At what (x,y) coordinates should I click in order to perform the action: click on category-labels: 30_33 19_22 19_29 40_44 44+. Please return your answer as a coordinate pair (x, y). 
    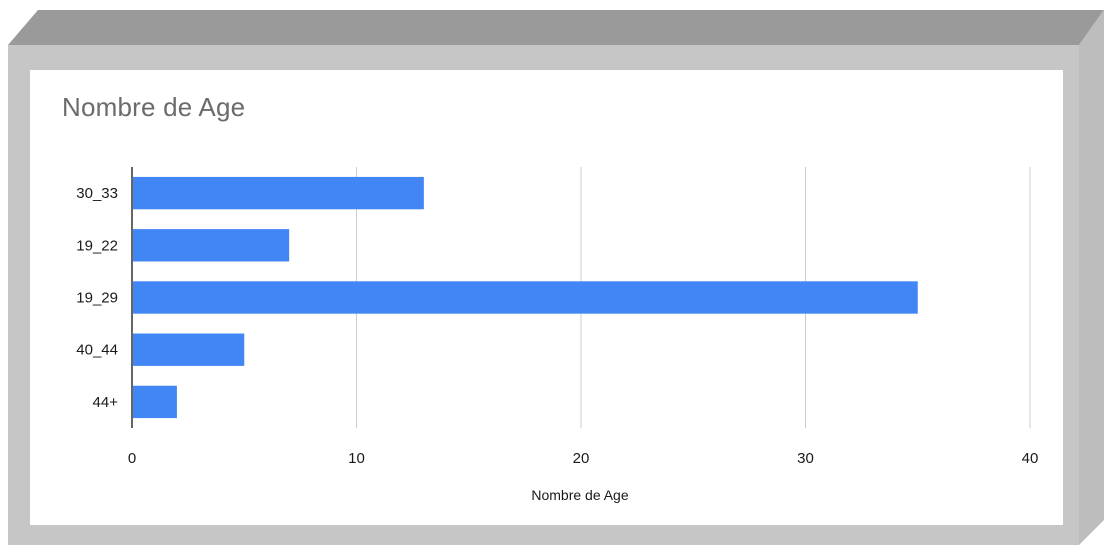
    Looking at the image, I should click on (97, 298).